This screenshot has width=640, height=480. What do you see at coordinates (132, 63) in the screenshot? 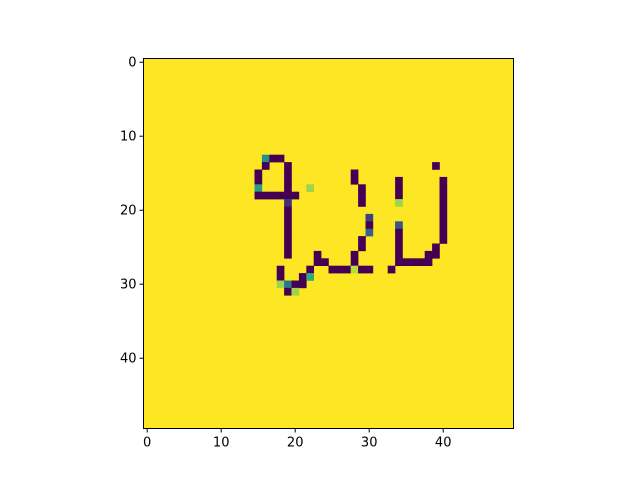
I see `y-tick-label: 0` at bounding box center [132, 63].